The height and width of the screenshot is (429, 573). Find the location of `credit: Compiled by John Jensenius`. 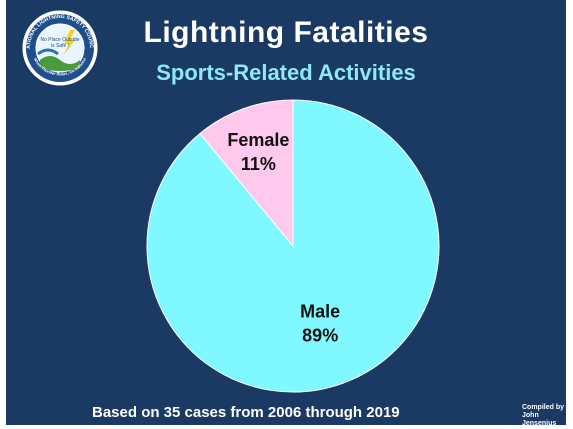

credit: Compiled by John Jensenius is located at coordinates (544, 414).